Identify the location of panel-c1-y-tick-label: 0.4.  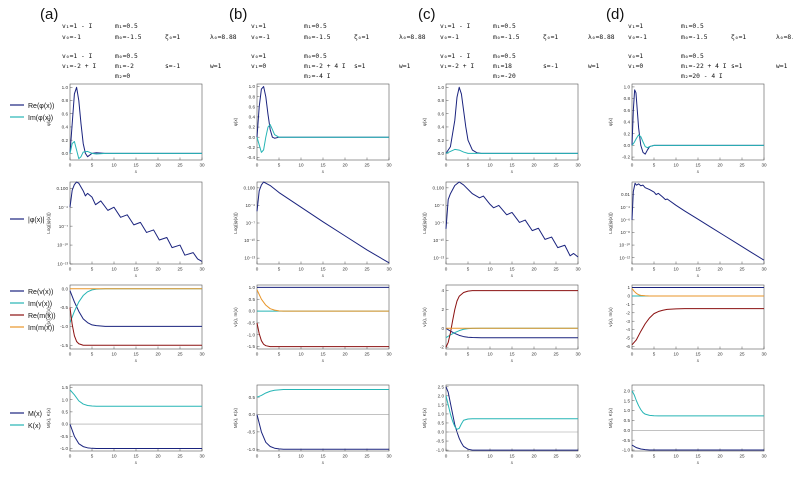
(441, 127).